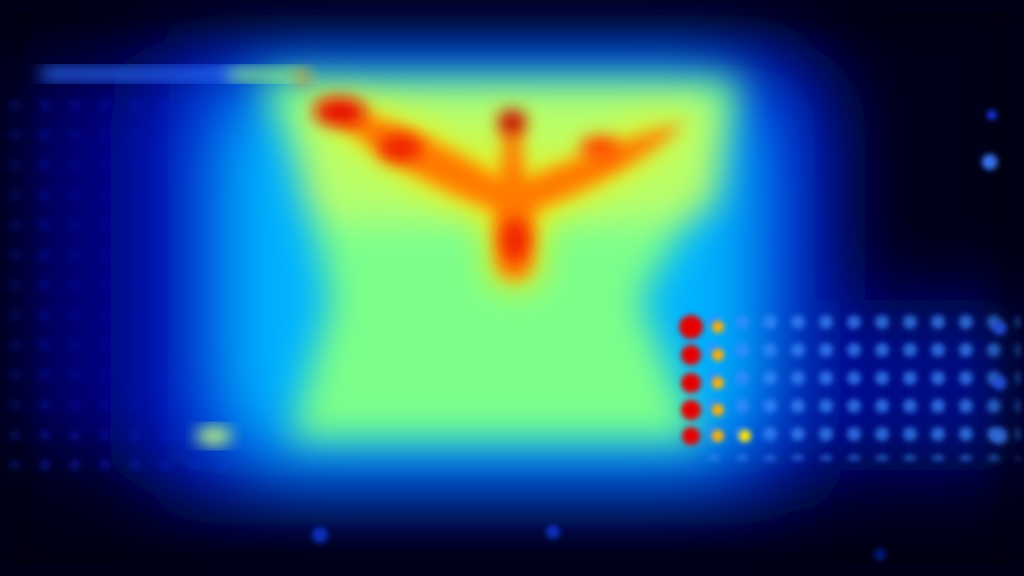 This screenshot has width=1024, height=576. Describe the element at coordinates (860, 385) in the screenshot. I see `right-dot-grid` at that location.